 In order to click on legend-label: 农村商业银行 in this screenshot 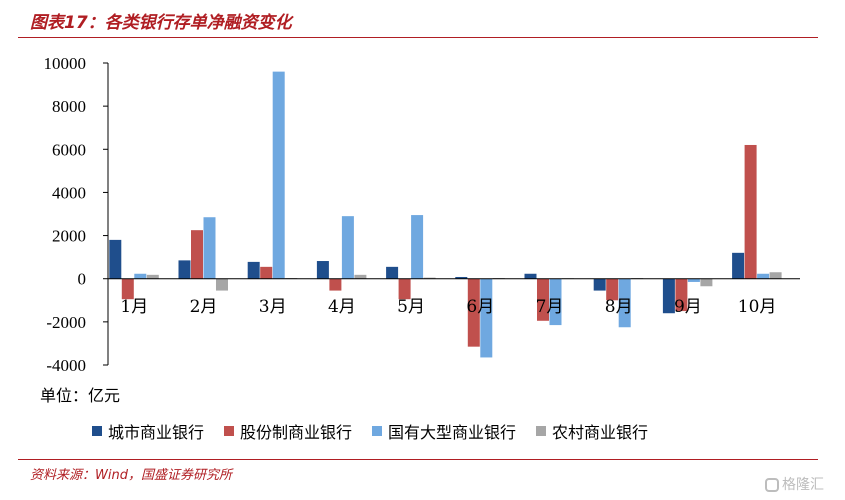, I will do `click(600, 432)`.